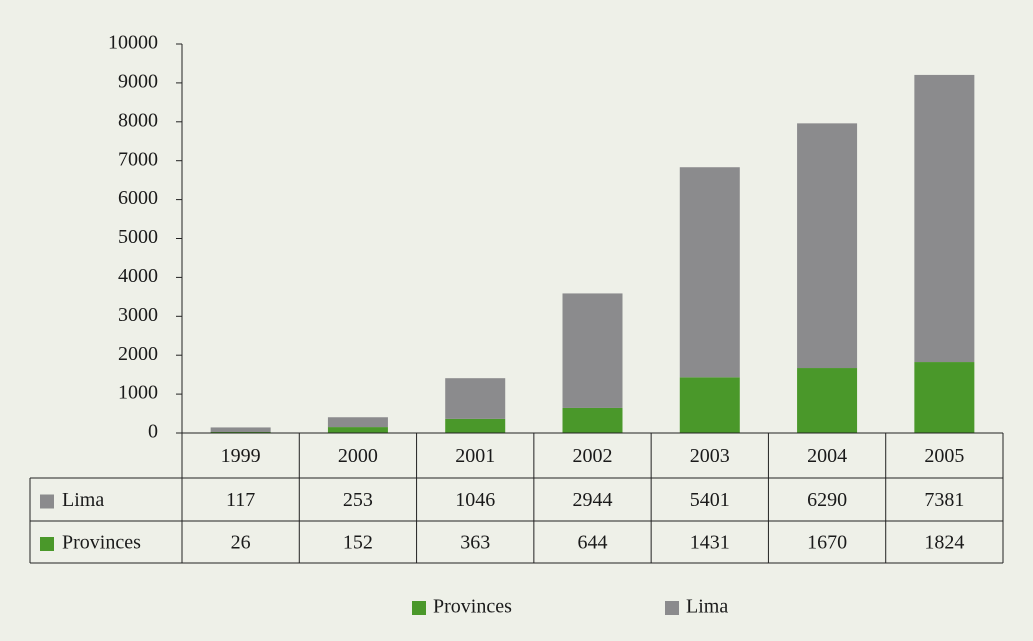 Image resolution: width=1033 pixels, height=641 pixels. I want to click on table-cell: 6290, so click(827, 500).